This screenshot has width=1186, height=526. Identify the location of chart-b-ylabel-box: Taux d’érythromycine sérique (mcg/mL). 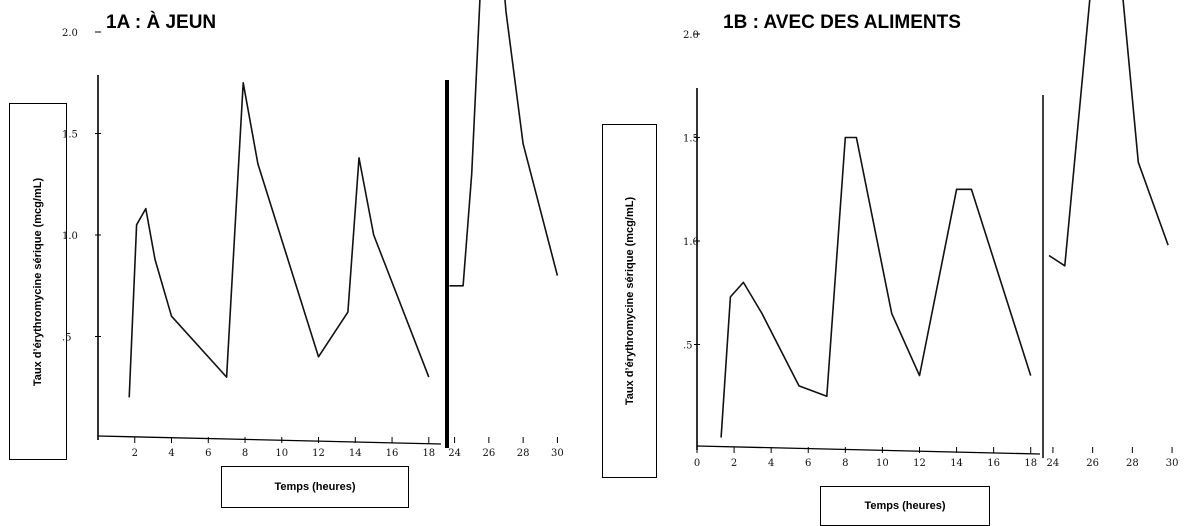
(629, 301).